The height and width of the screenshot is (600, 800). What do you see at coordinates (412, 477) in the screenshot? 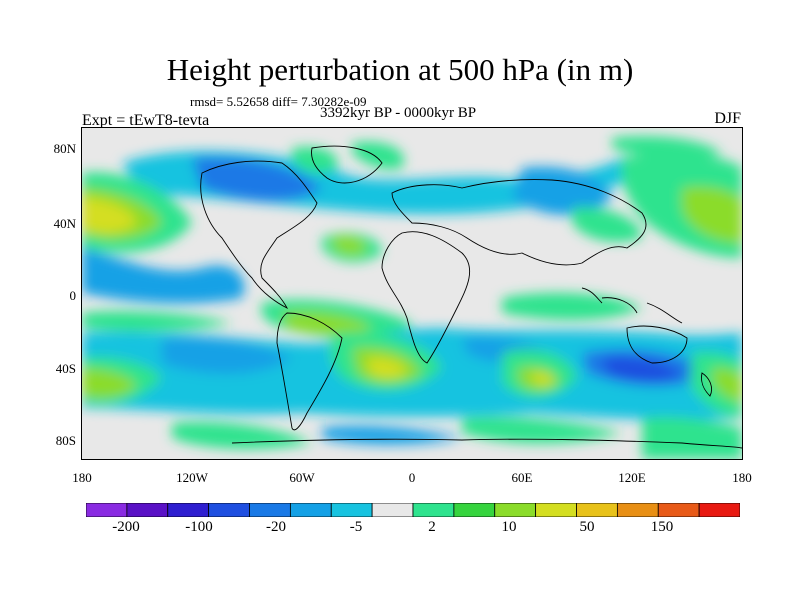
I see `lon-label-0: 0` at bounding box center [412, 477].